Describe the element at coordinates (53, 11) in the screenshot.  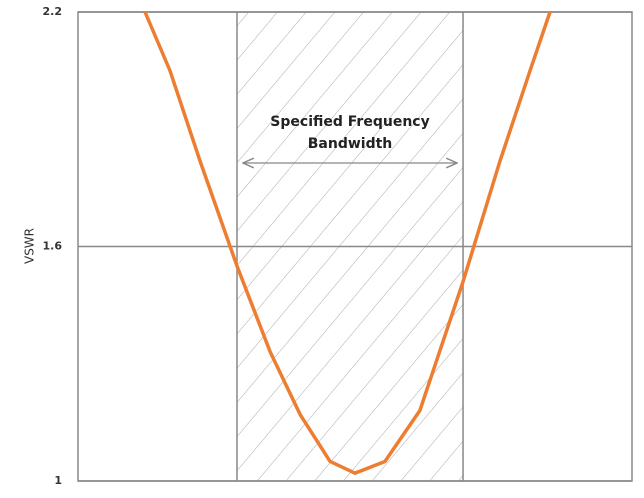
I see `y-tick-label: 2.2` at that location.